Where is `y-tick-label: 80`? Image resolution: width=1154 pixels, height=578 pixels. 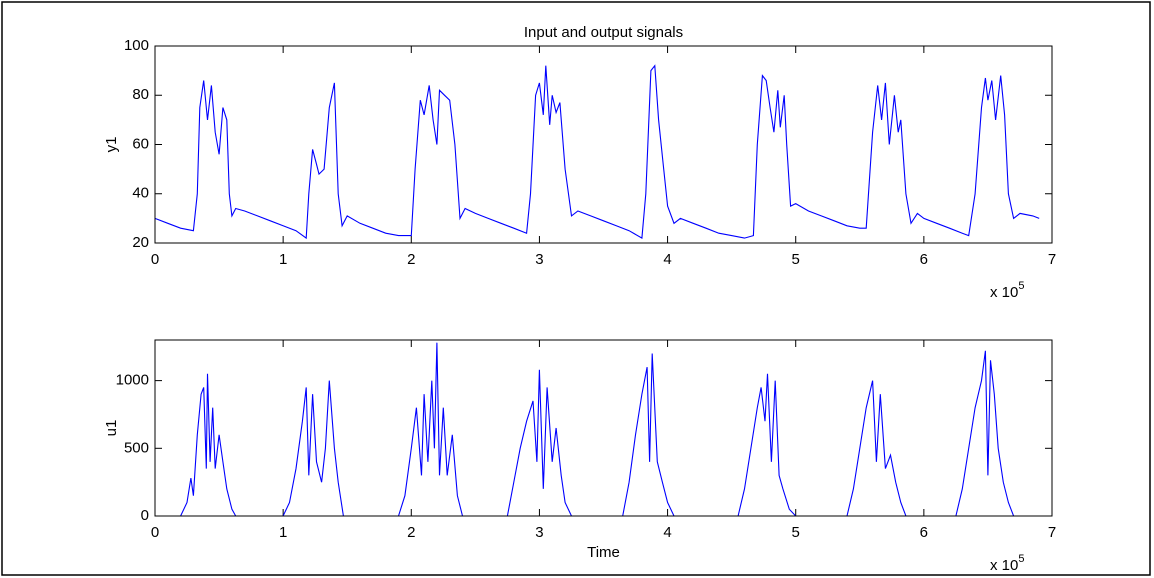
y-tick-label: 80 is located at coordinates (140, 94).